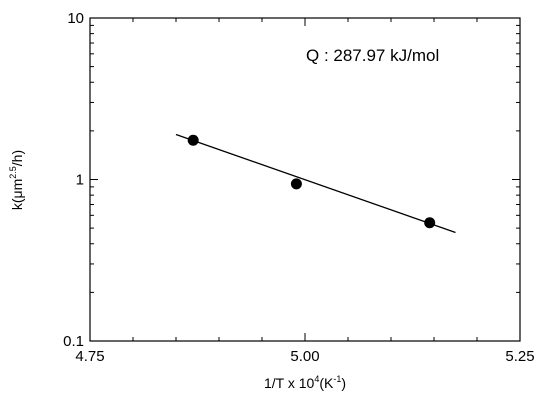 The width and height of the screenshot is (545, 398). What do you see at coordinates (304, 356) in the screenshot?
I see `x-tick-label: 5.00` at bounding box center [304, 356].